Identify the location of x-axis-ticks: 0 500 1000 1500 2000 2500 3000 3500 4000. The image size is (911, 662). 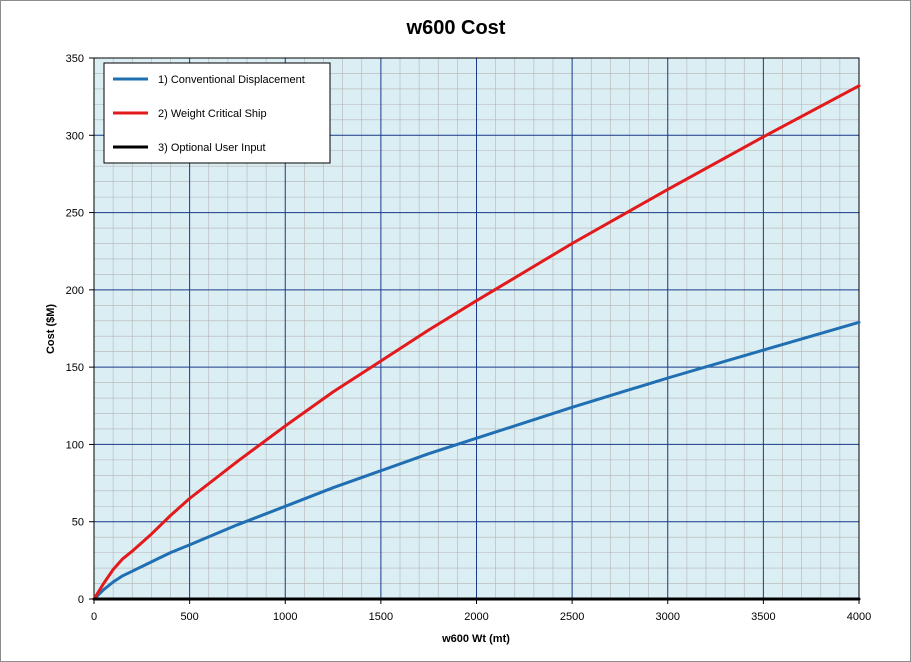
(481, 611).